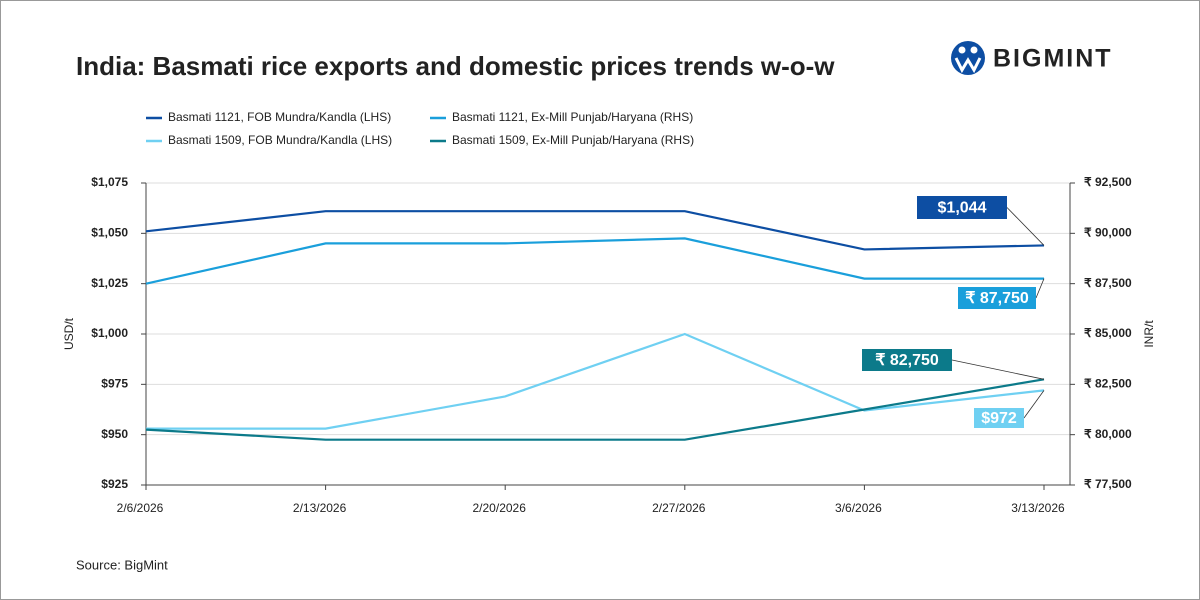  I want to click on x-tick-label: 2/13/2026, so click(320, 508).